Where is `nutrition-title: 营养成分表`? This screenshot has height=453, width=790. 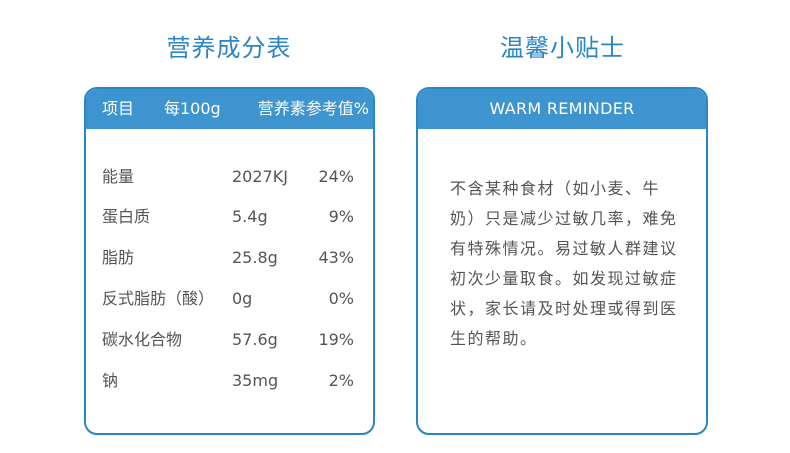 nutrition-title: 营养成分表 is located at coordinates (229, 48).